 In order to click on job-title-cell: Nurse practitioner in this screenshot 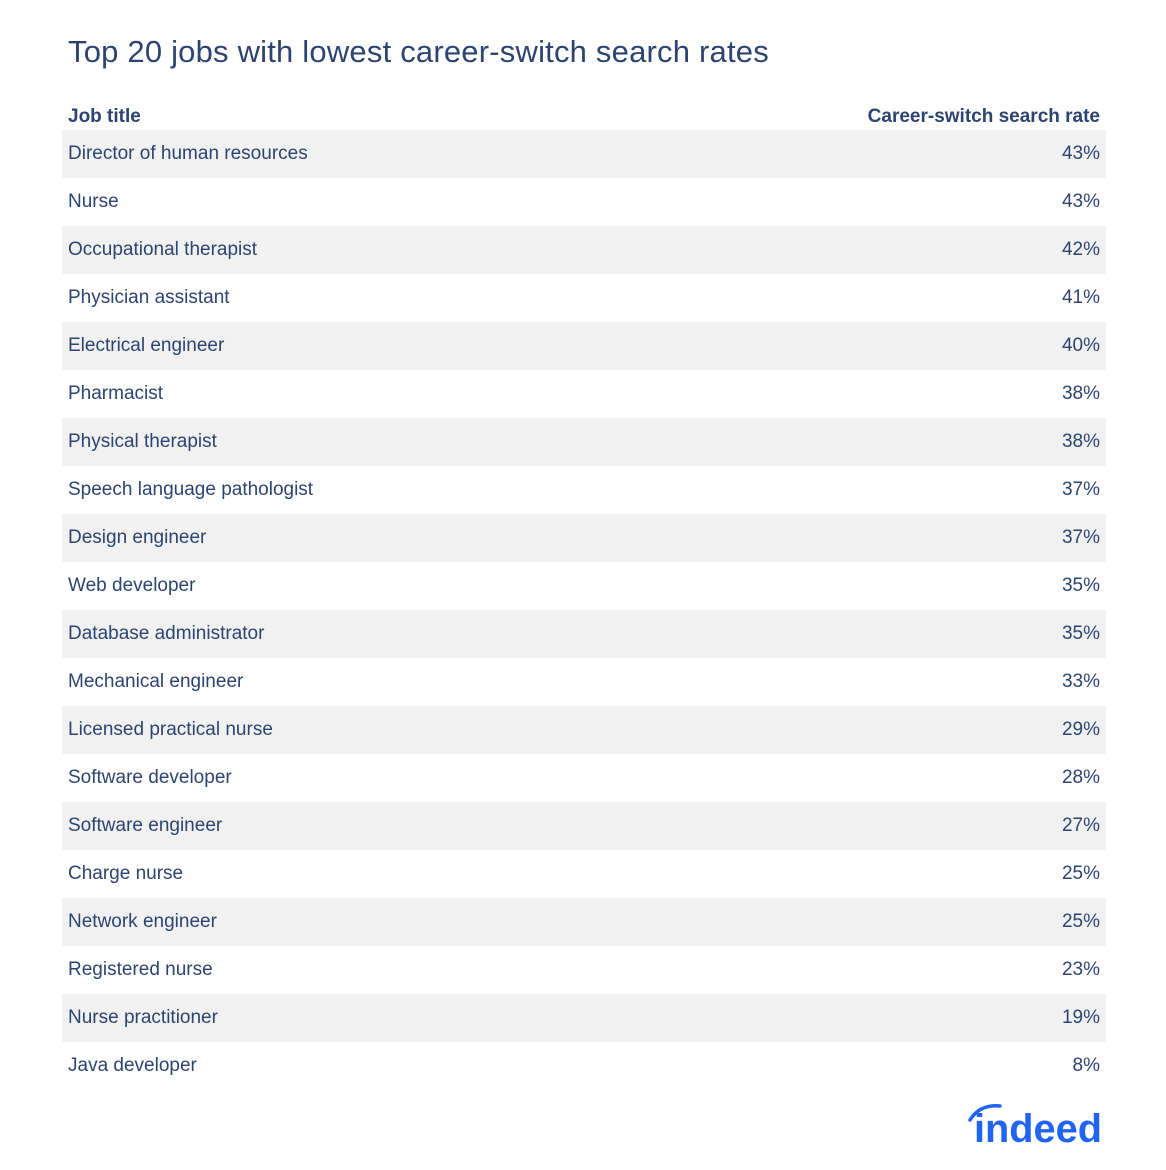, I will do `click(143, 1017)`.